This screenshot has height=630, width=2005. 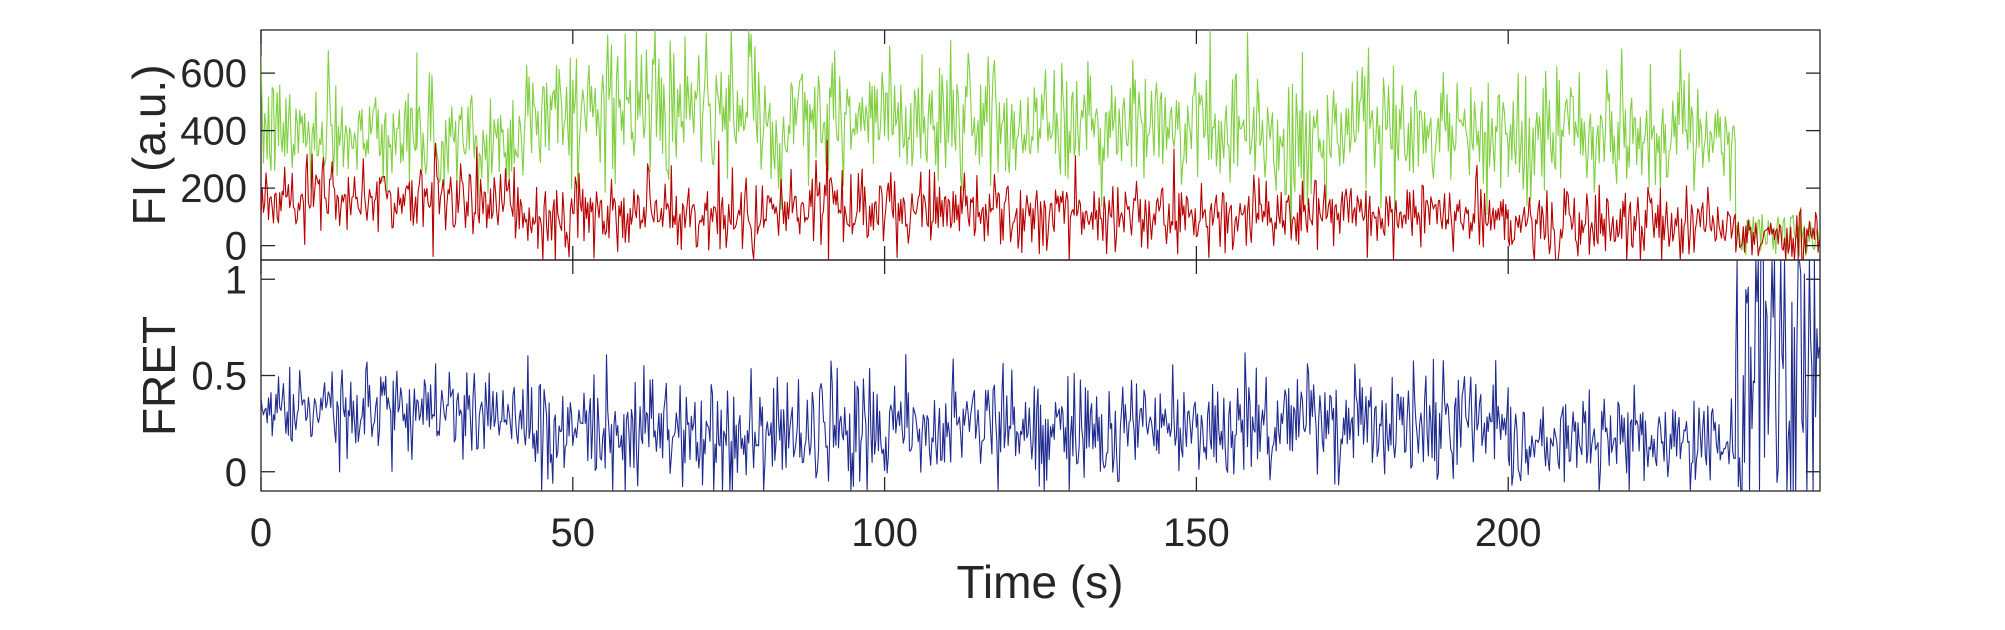 I want to click on y-tick-label: 1, so click(x=236, y=280).